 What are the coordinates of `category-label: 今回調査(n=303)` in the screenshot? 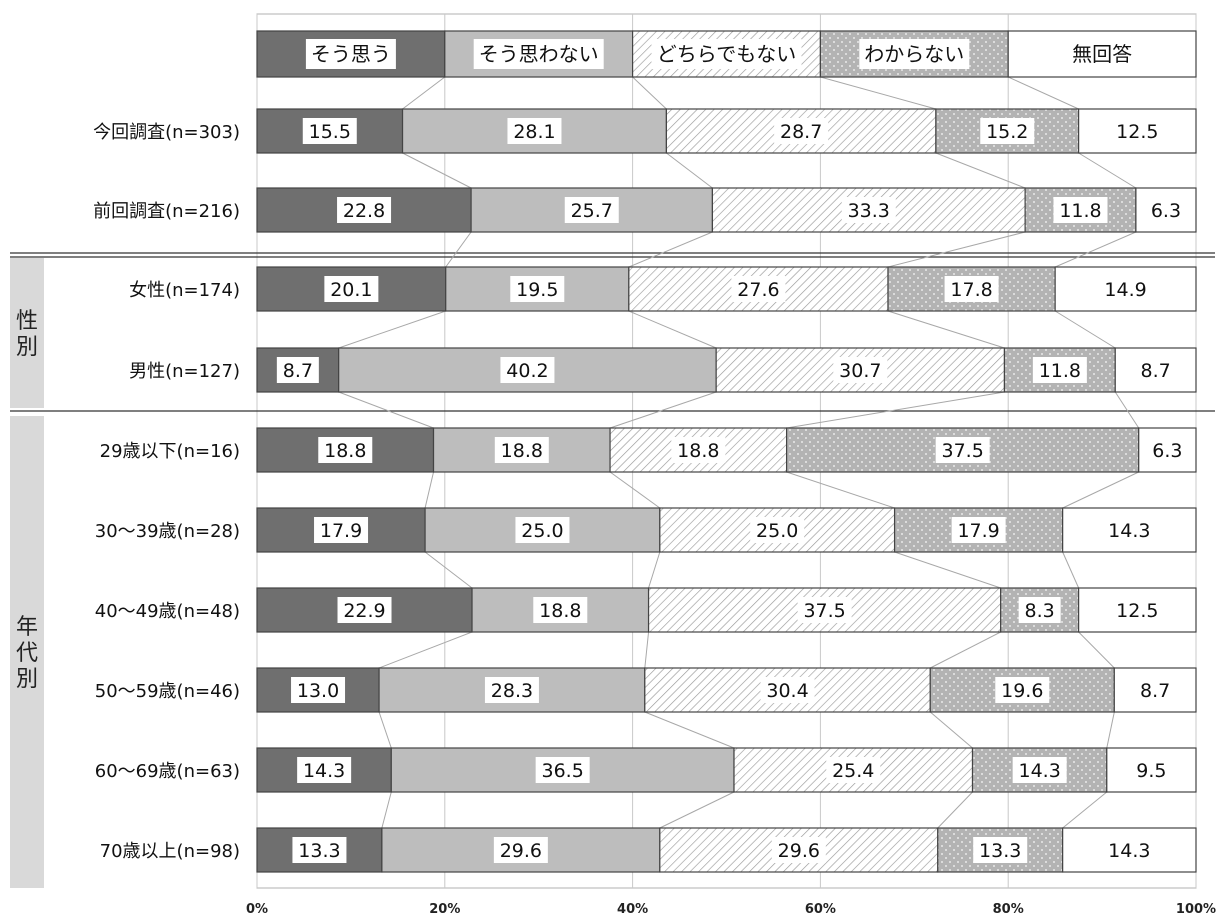 It's located at (166, 132).